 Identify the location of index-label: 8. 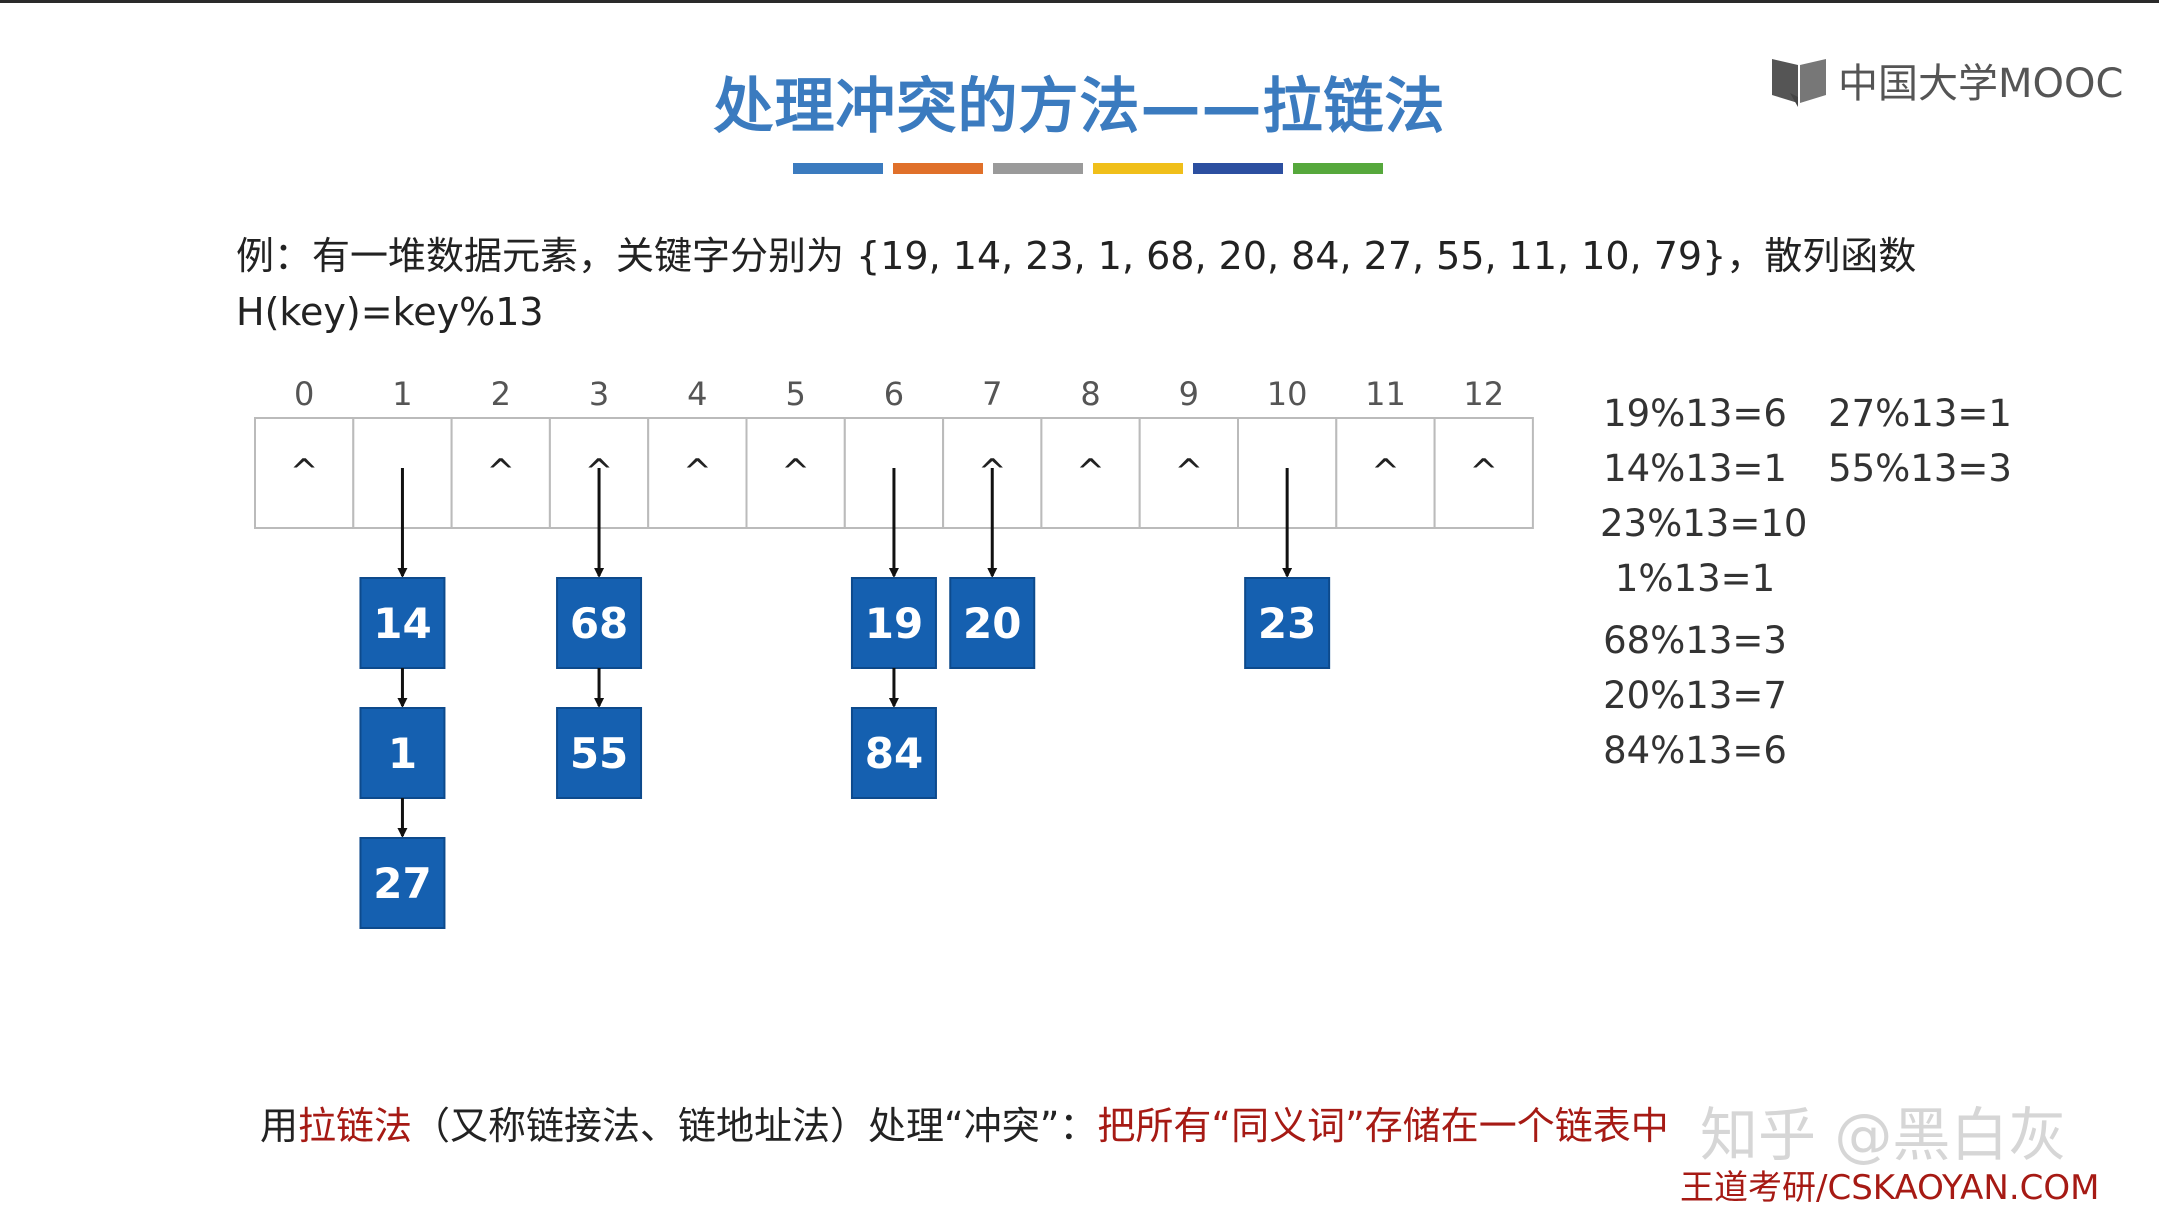
(1090, 394).